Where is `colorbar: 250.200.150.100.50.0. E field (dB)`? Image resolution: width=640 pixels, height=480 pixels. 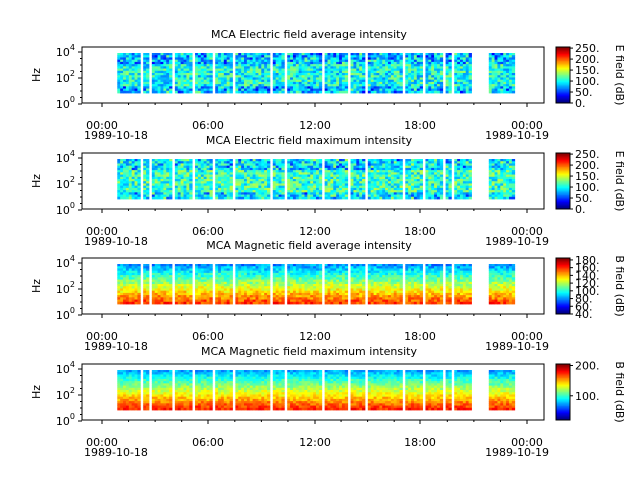 colorbar: 250.200.150.100.50.0. E field (dB) is located at coordinates (590, 182).